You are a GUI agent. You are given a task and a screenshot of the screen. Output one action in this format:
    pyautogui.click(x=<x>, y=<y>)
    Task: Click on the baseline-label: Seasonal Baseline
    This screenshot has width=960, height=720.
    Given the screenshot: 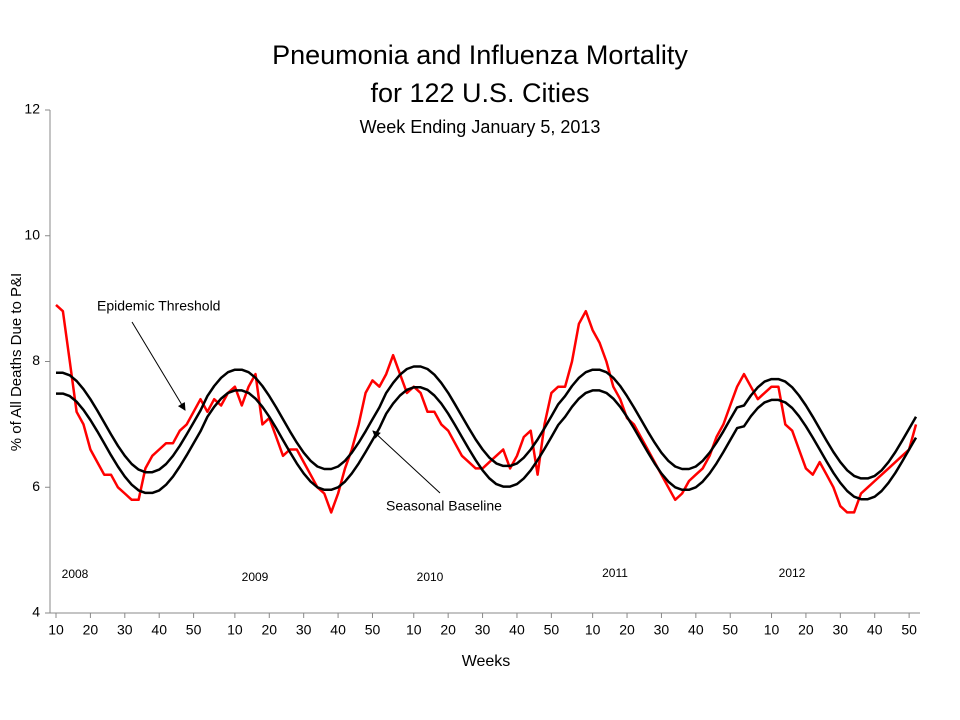 What is the action you would take?
    pyautogui.click(x=444, y=506)
    